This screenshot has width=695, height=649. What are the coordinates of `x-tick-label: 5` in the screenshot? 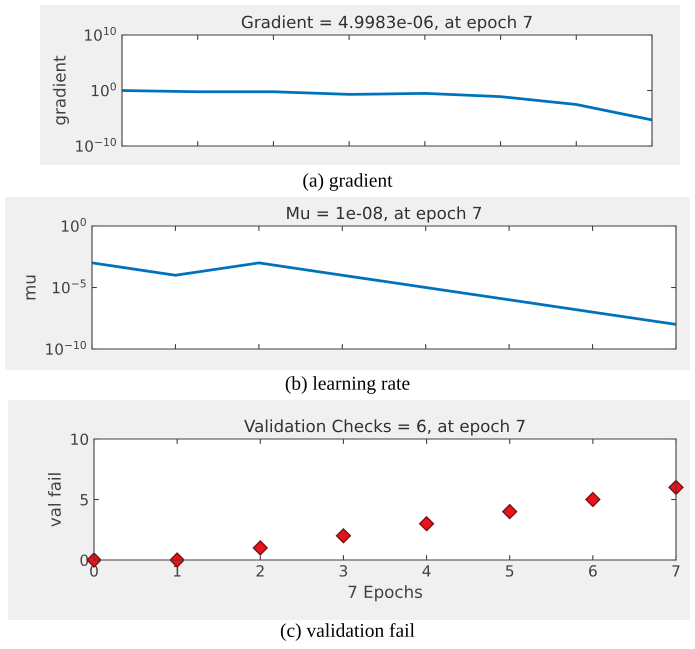 It's located at (510, 571).